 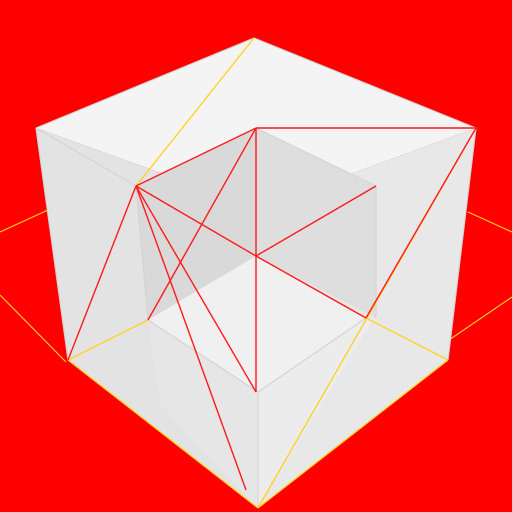 What do you see at coordinates (315, 413) in the screenshot?
I see `cavity-front-right` at bounding box center [315, 413].